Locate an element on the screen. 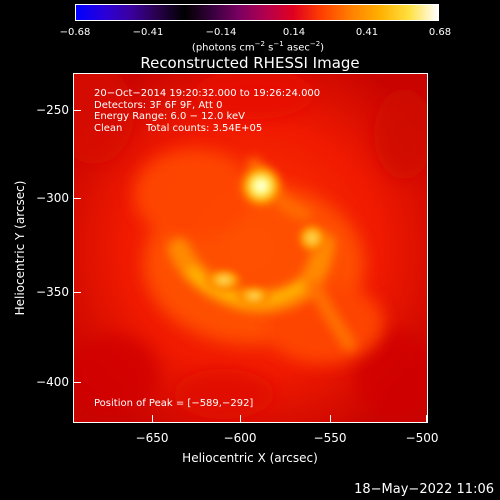  colorbar-tick-label: 0.14 is located at coordinates (294, 32).